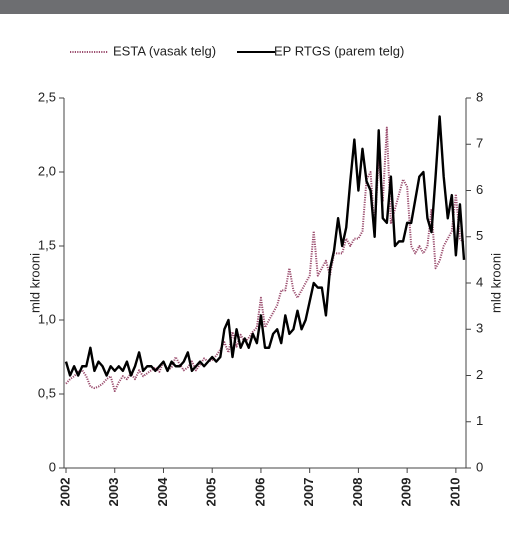 The width and height of the screenshot is (509, 533). What do you see at coordinates (34, 283) in the screenshot?
I see `y-axis-label: mld krooni` at bounding box center [34, 283].